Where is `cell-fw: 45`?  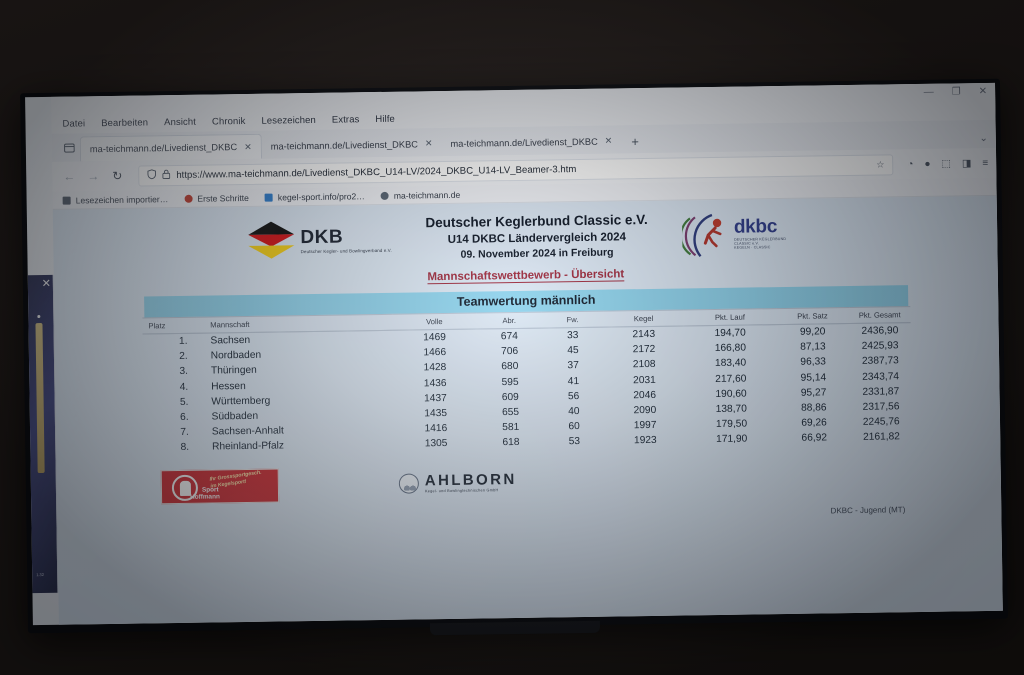
cell-fw: 45 is located at coordinates (573, 351).